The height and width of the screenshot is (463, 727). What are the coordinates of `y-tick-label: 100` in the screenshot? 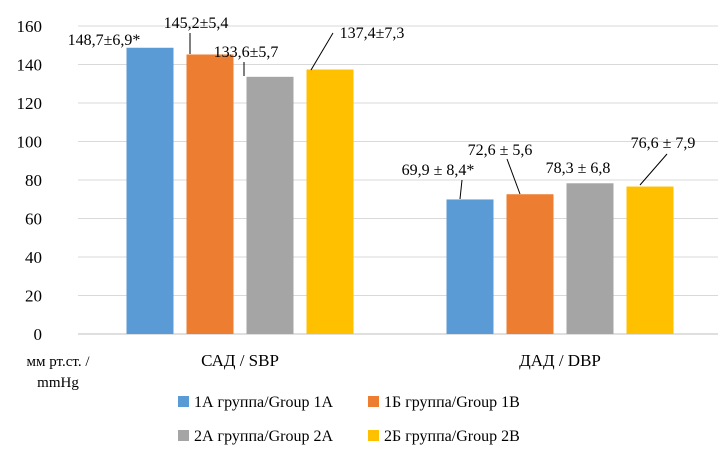 It's located at (30, 142).